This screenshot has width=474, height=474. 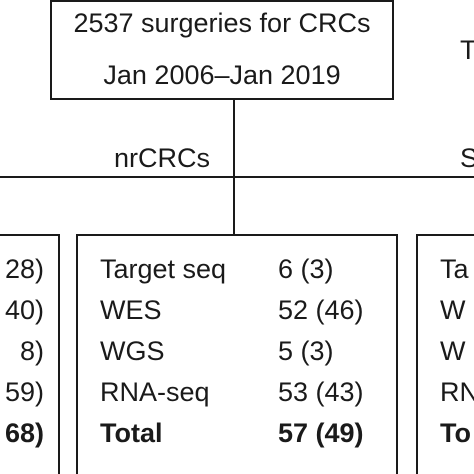 I want to click on row-value: 57 (49), so click(x=321, y=433).